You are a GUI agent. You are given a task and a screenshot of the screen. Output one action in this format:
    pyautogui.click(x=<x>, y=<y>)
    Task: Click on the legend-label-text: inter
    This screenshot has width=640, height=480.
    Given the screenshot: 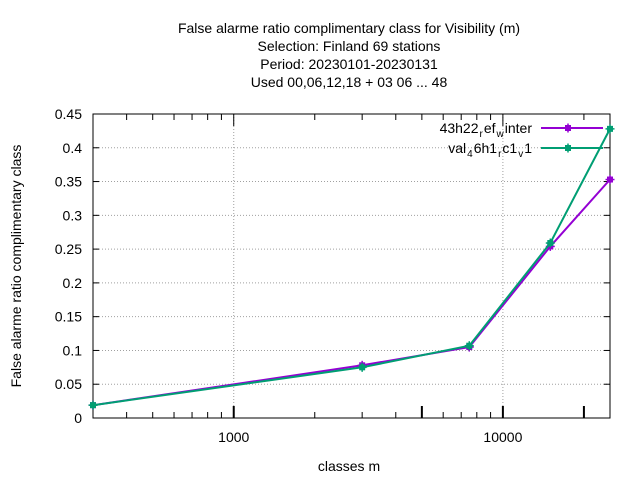 What is the action you would take?
    pyautogui.click(x=519, y=128)
    